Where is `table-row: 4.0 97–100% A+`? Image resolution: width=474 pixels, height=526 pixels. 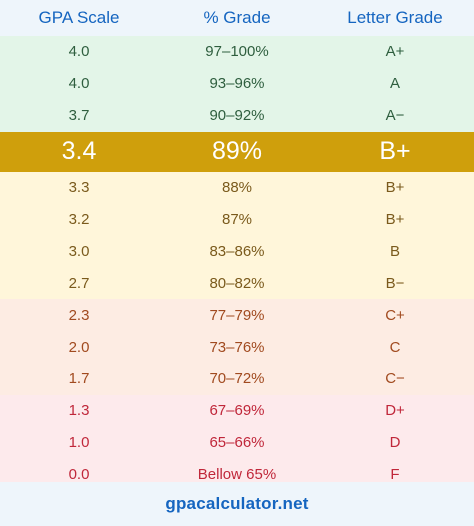
table-row: 4.0 97–100% A+ is located at coordinates (237, 52).